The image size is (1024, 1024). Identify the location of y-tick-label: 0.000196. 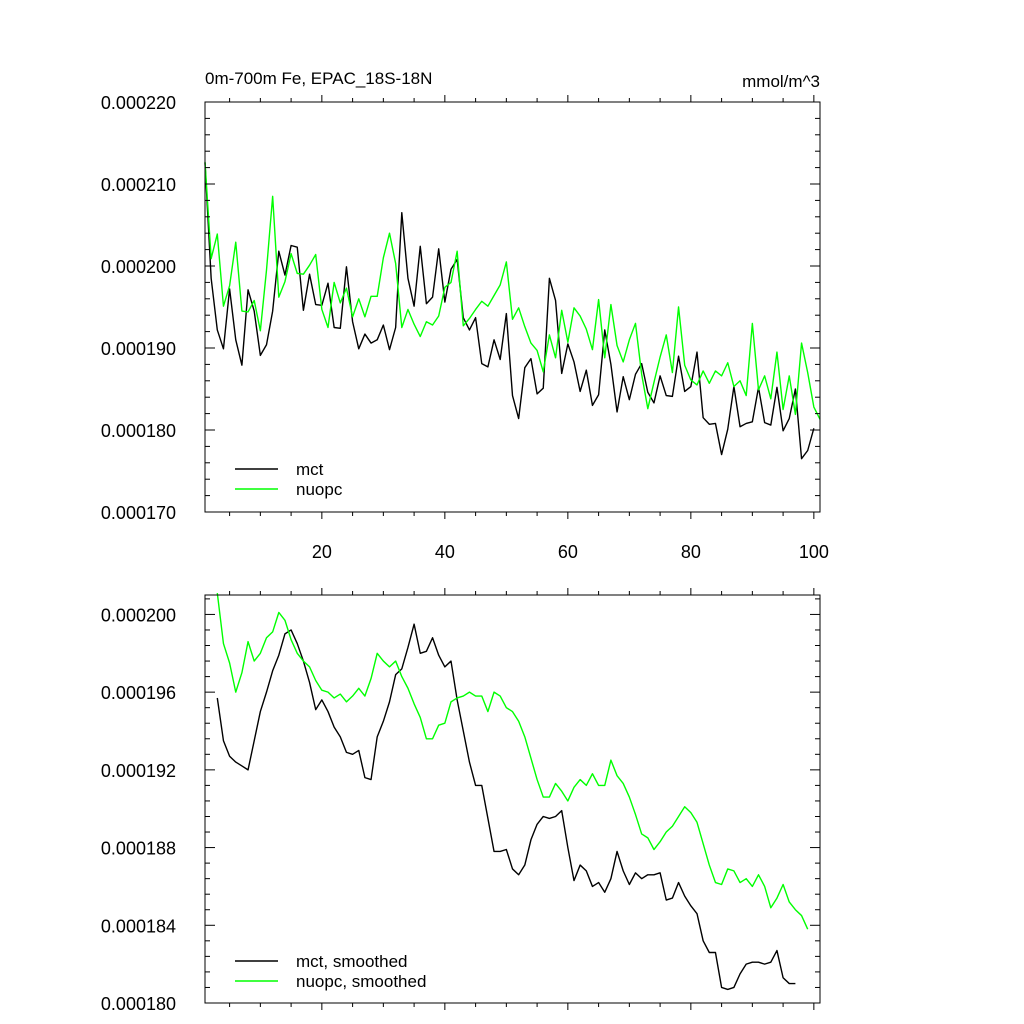
(138, 693).